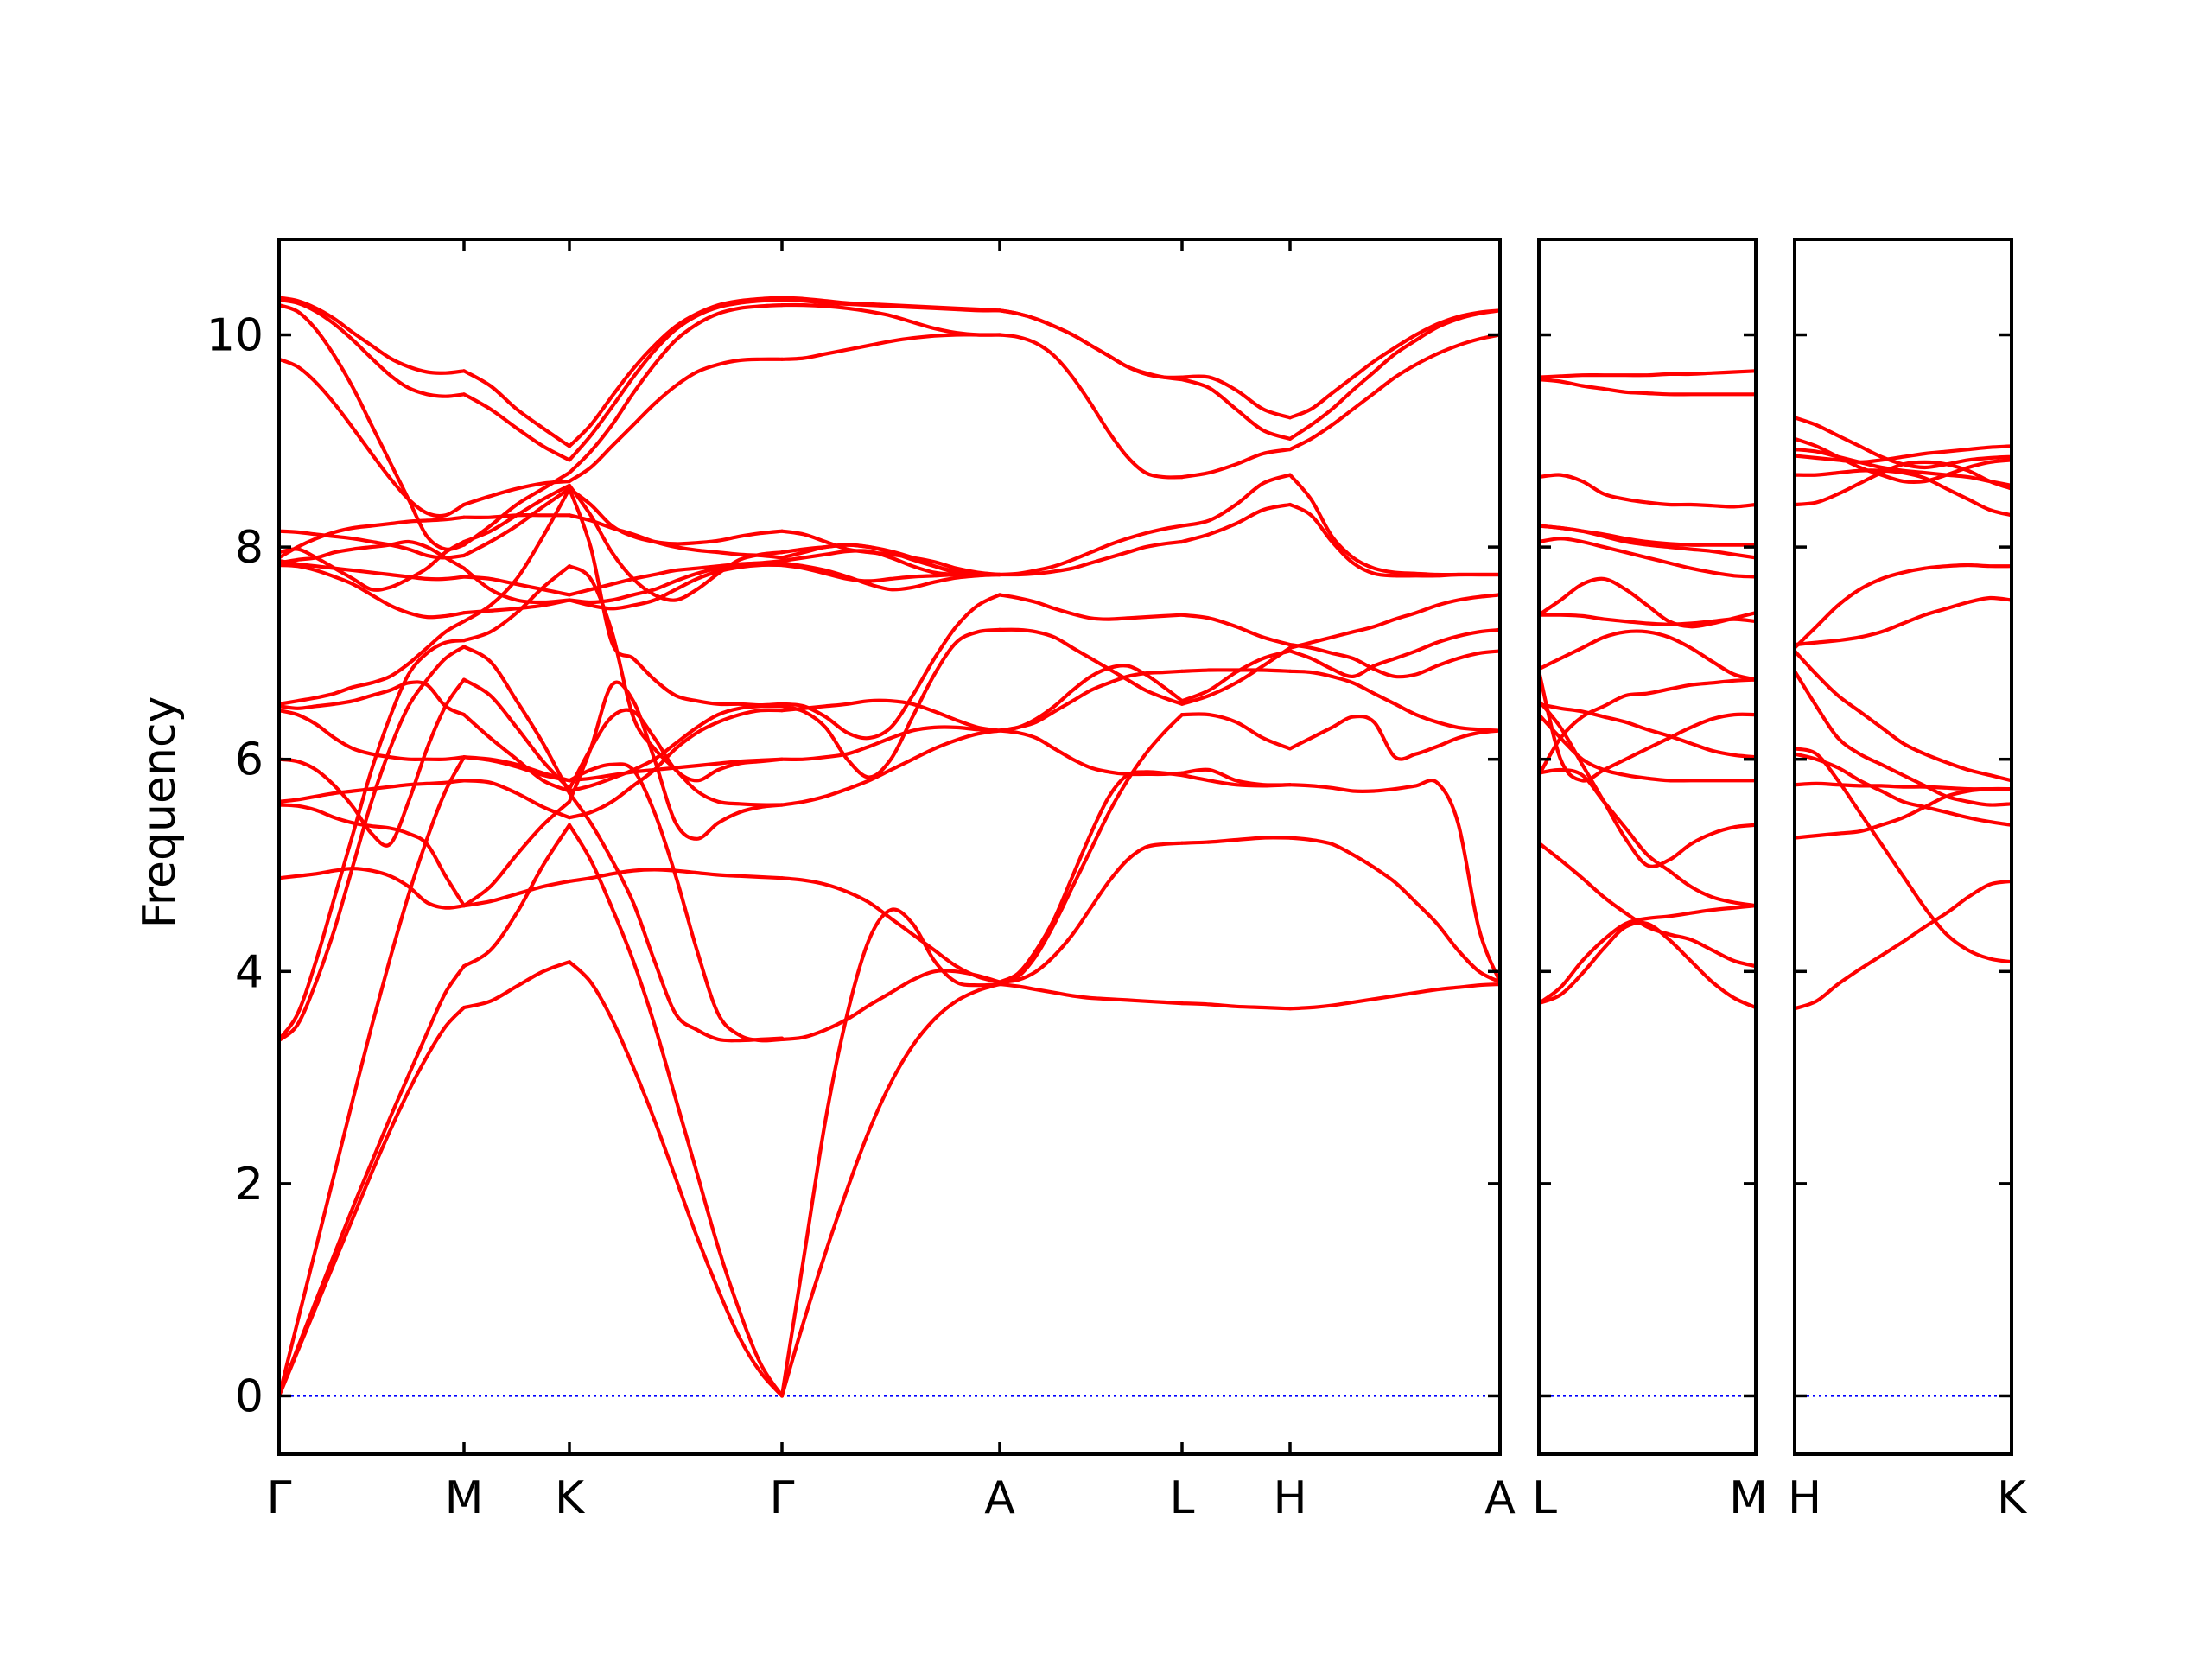 Image resolution: width=2212 pixels, height=1659 pixels. Describe the element at coordinates (249, 760) in the screenshot. I see `y-tick-label: 6` at that location.